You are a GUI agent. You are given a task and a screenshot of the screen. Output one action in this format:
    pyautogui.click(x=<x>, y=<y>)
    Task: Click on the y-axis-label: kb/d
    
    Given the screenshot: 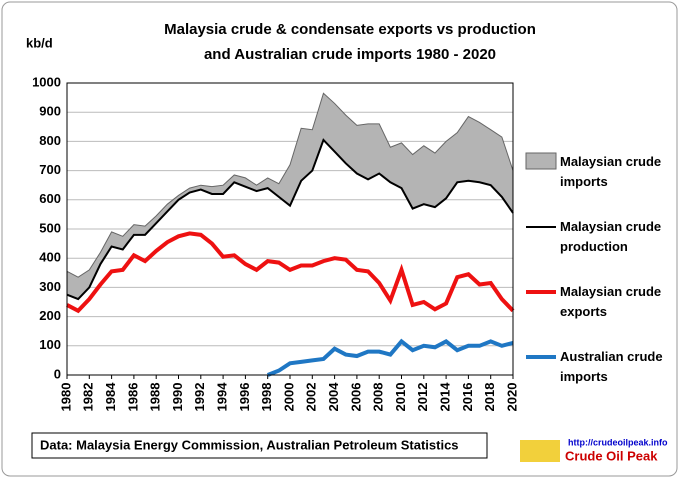 What is the action you would take?
    pyautogui.click(x=39, y=42)
    